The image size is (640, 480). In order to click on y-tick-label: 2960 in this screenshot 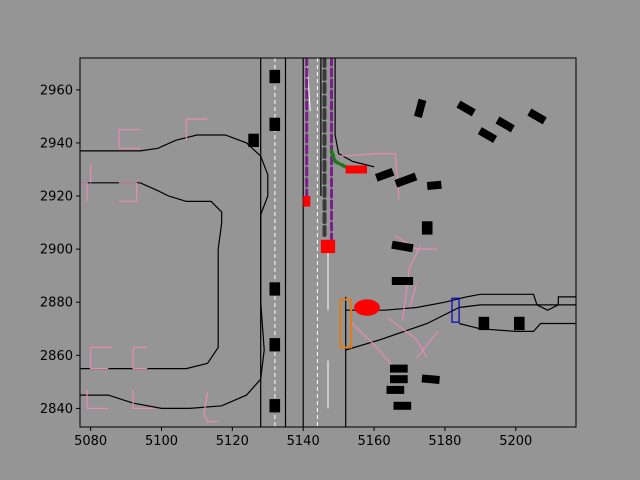, I will do `click(56, 90)`.